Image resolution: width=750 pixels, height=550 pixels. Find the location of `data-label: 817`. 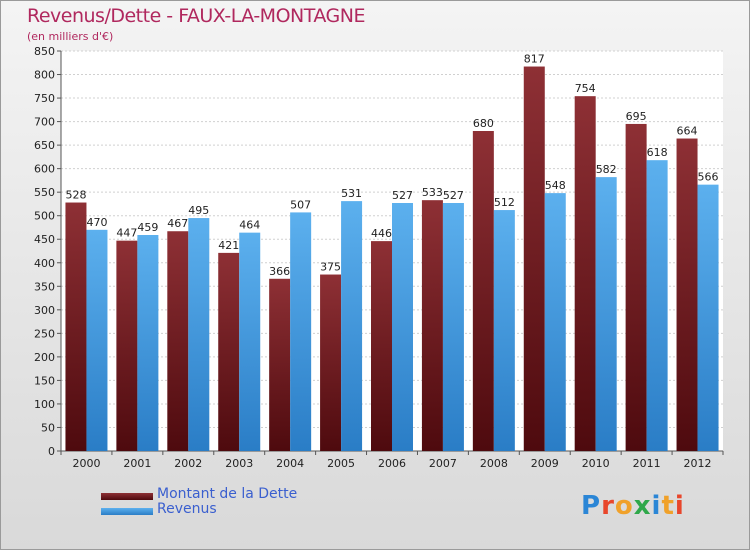

data-label: 817 is located at coordinates (534, 59).